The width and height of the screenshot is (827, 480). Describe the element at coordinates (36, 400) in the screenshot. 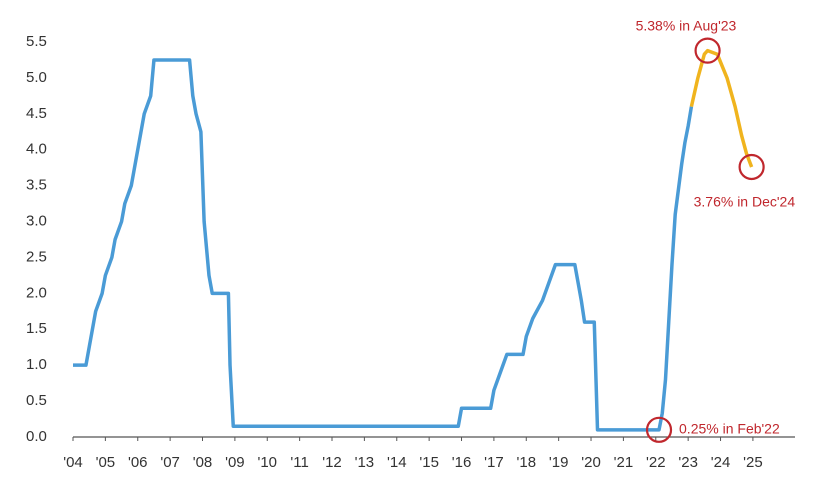

I see `y-tick-label: 0.5` at that location.